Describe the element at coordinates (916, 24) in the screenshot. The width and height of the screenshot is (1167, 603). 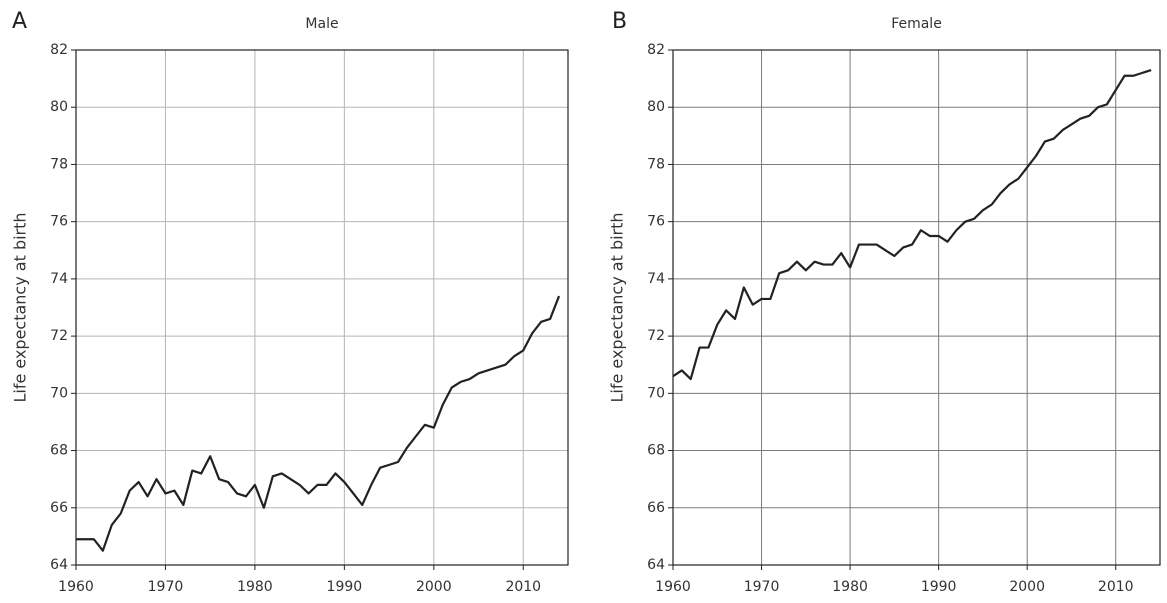
I see `chart-title: Female` at that location.